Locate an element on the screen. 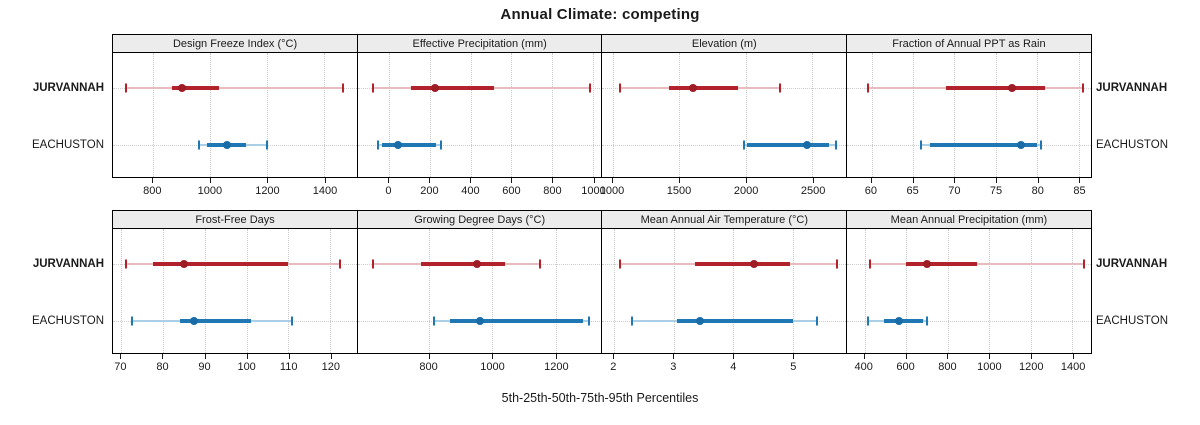 This screenshot has height=425, width=1200. x-tick-label: 65 is located at coordinates (912, 191).